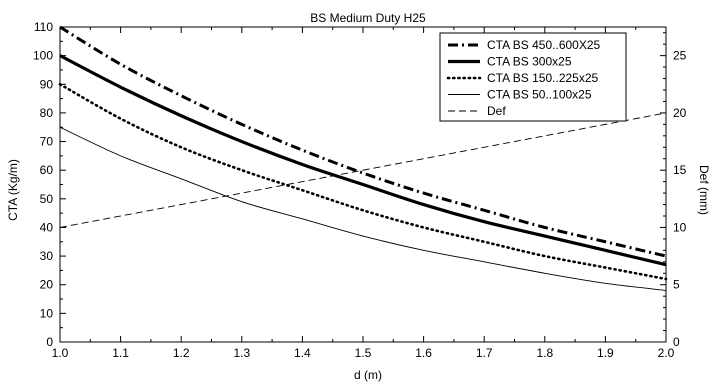  Describe the element at coordinates (47, 170) in the screenshot. I see `y-tick-label: 60` at that location.